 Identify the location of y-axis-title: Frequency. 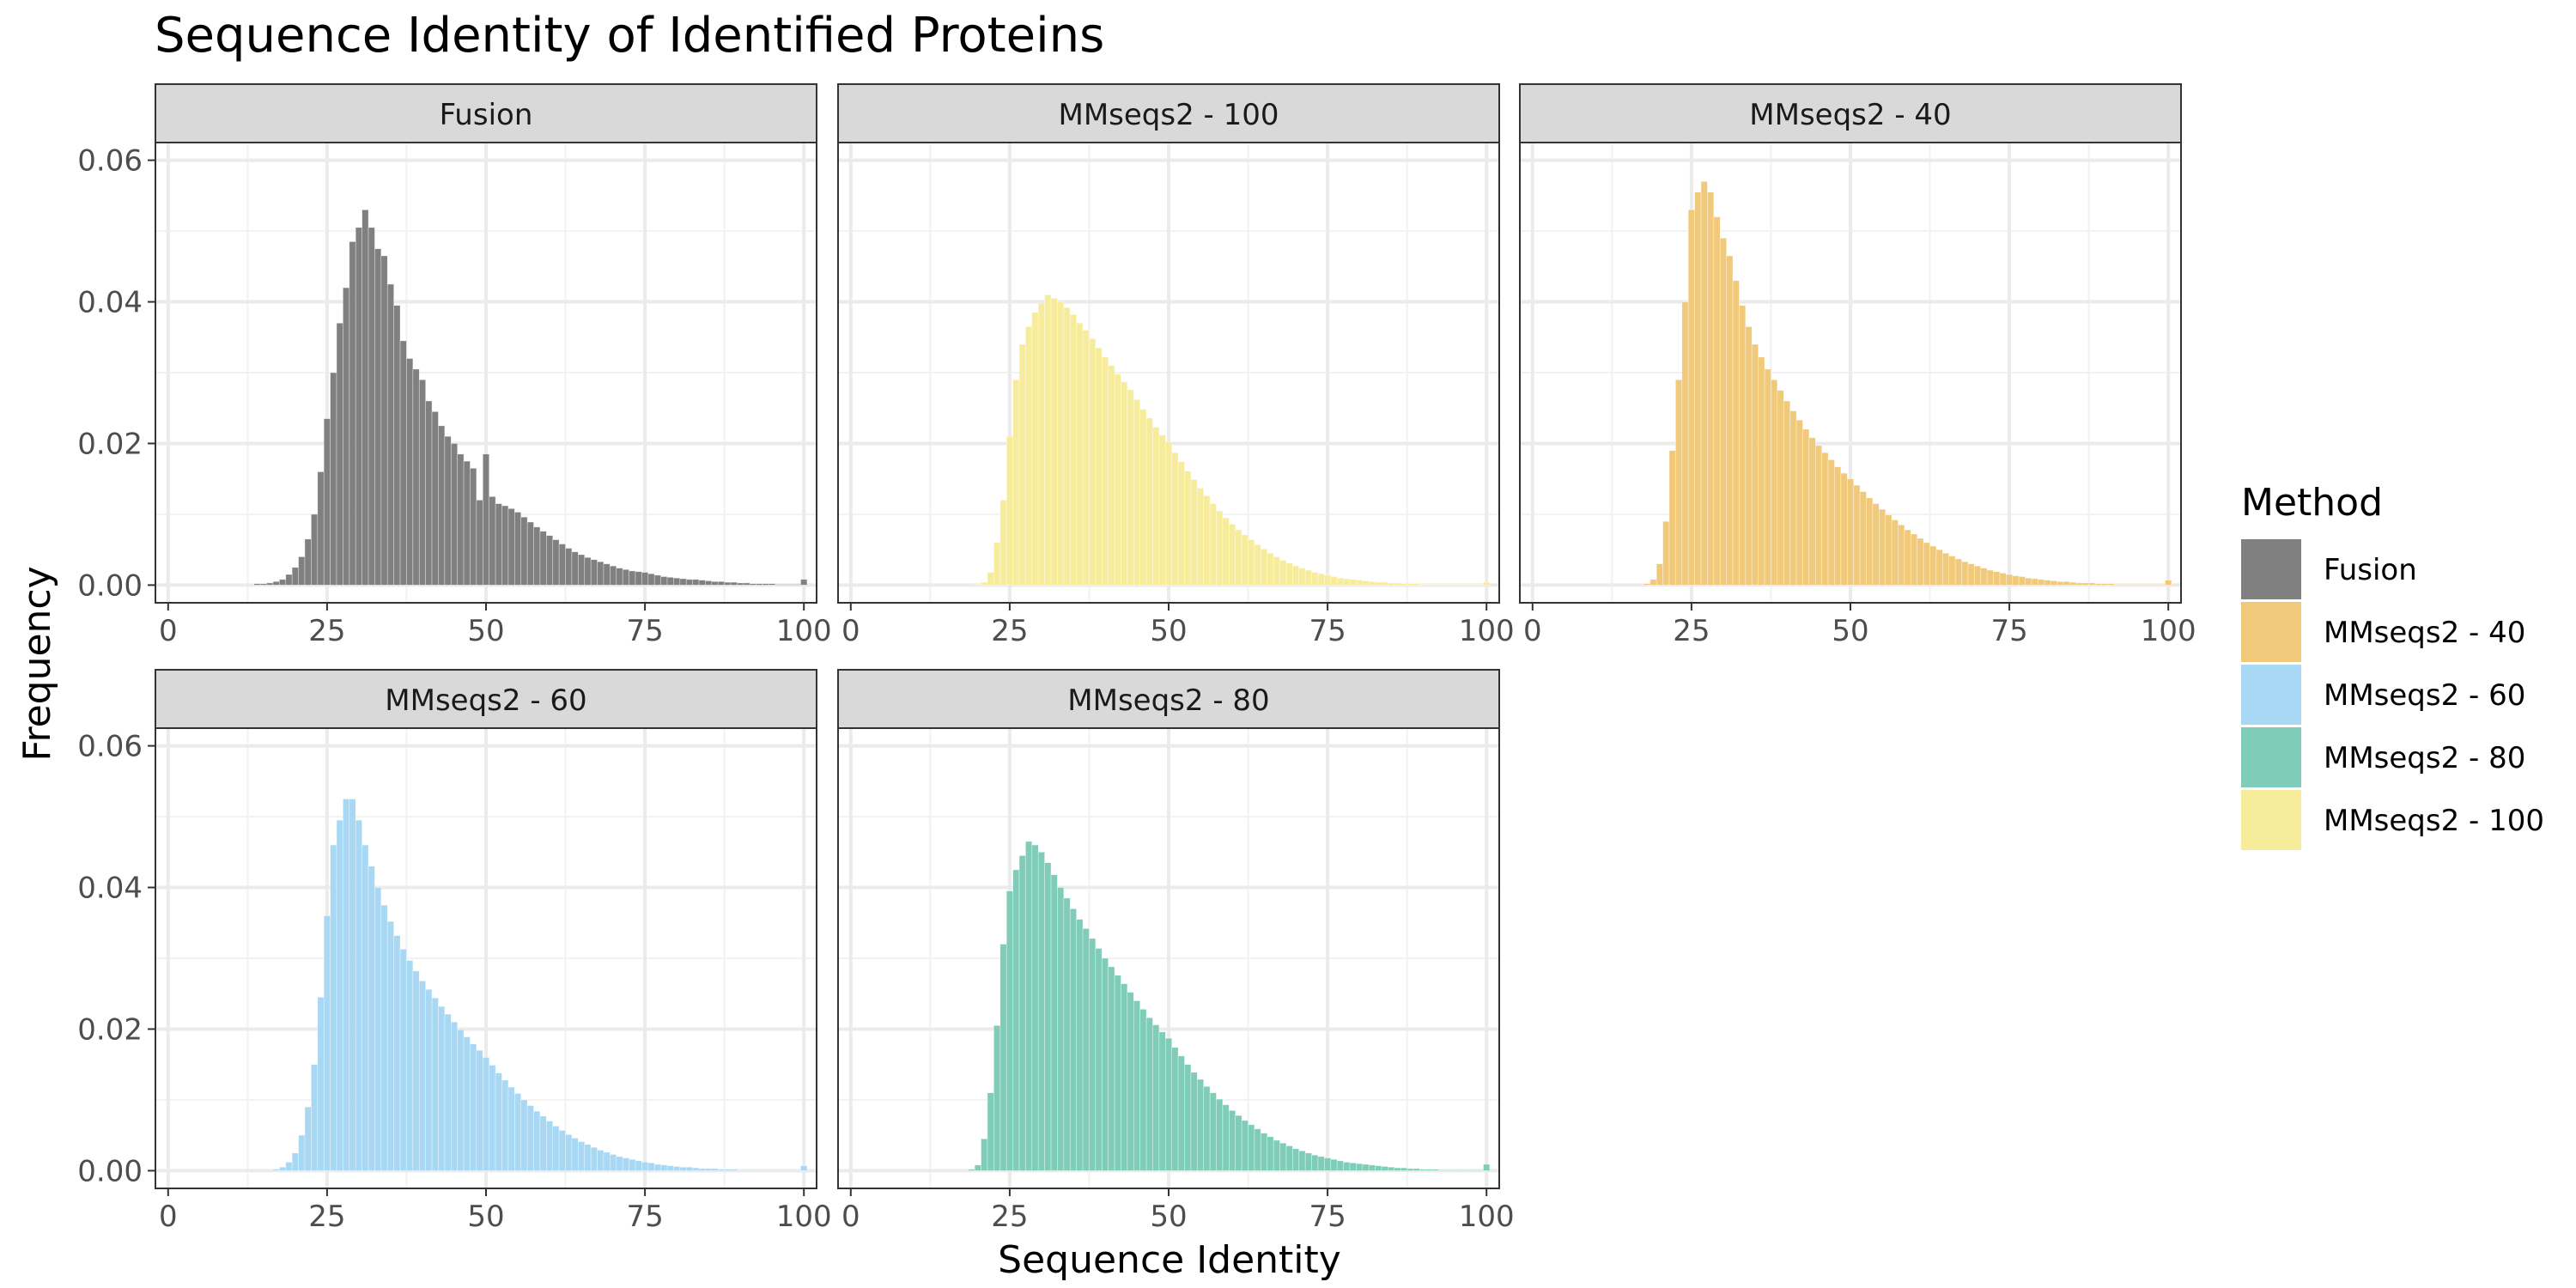
(37, 663).